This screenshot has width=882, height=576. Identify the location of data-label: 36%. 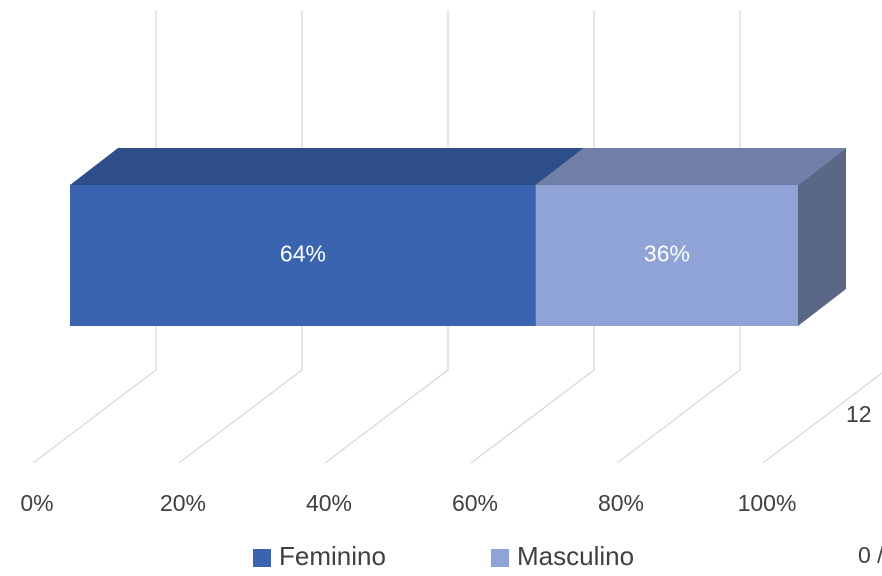
(667, 254).